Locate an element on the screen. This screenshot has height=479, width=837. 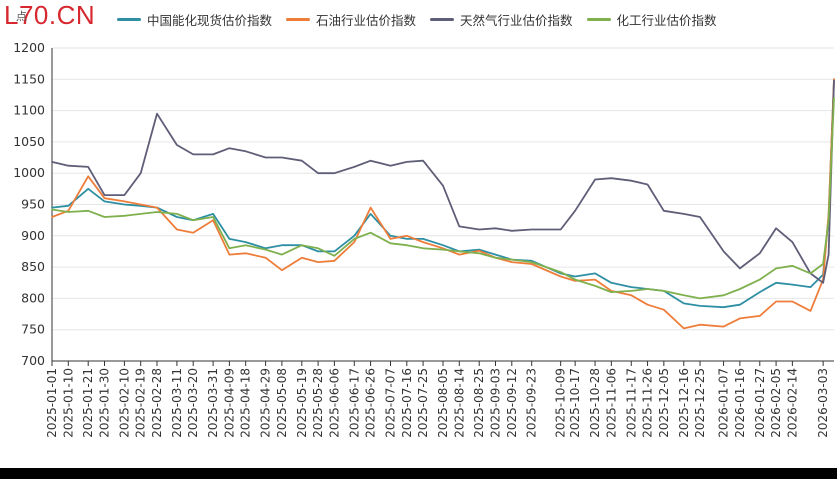
legend-item-chemical: 化工行业估价指数 is located at coordinates (651, 19).